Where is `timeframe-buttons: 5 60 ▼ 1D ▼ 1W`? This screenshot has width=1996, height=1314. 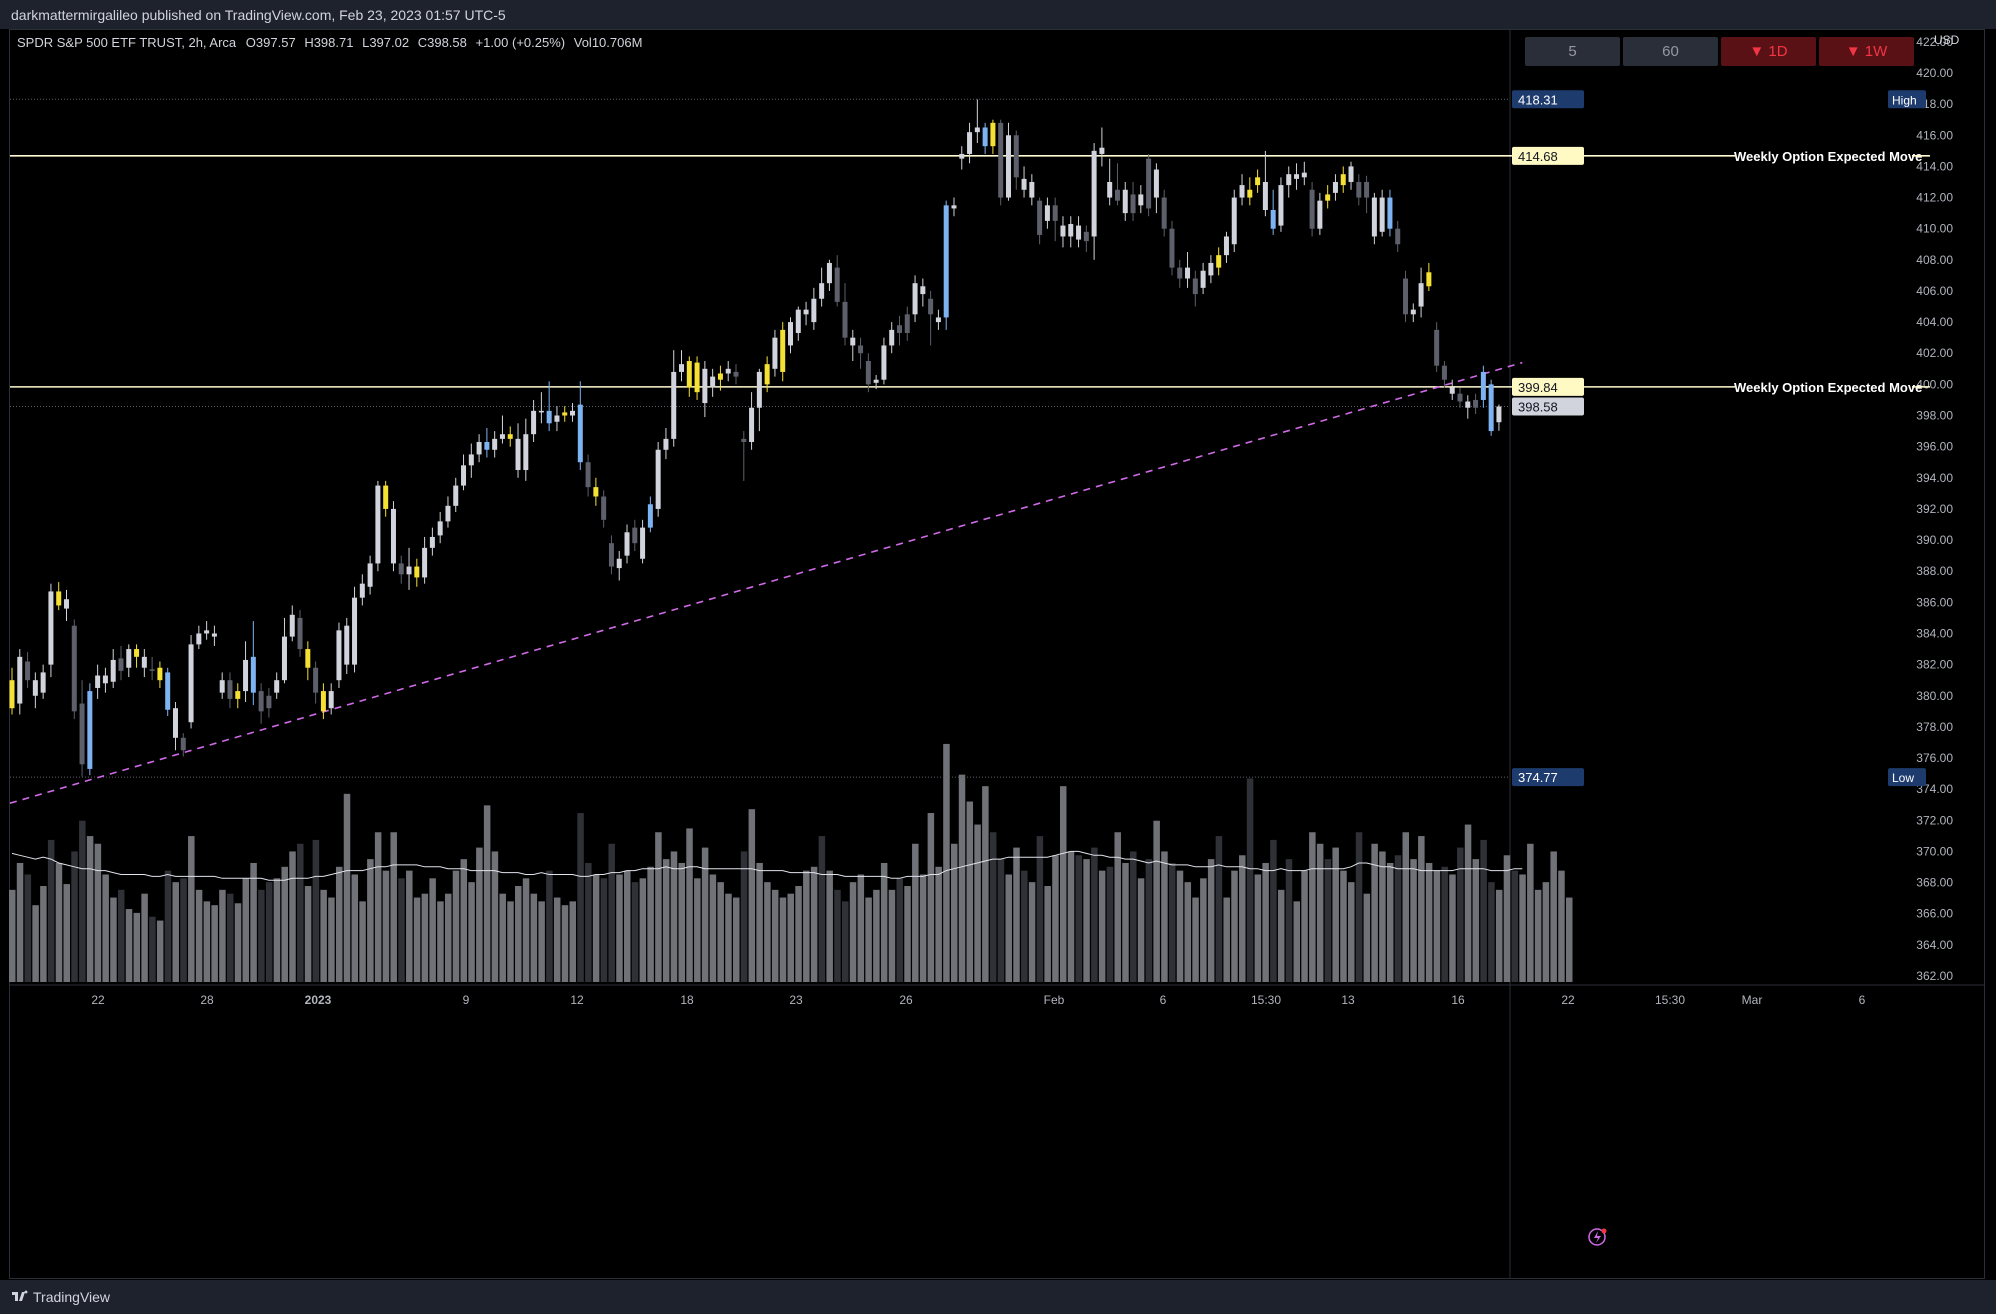
timeframe-buttons: 5 60 ▼ 1D ▼ 1W is located at coordinates (1719, 51).